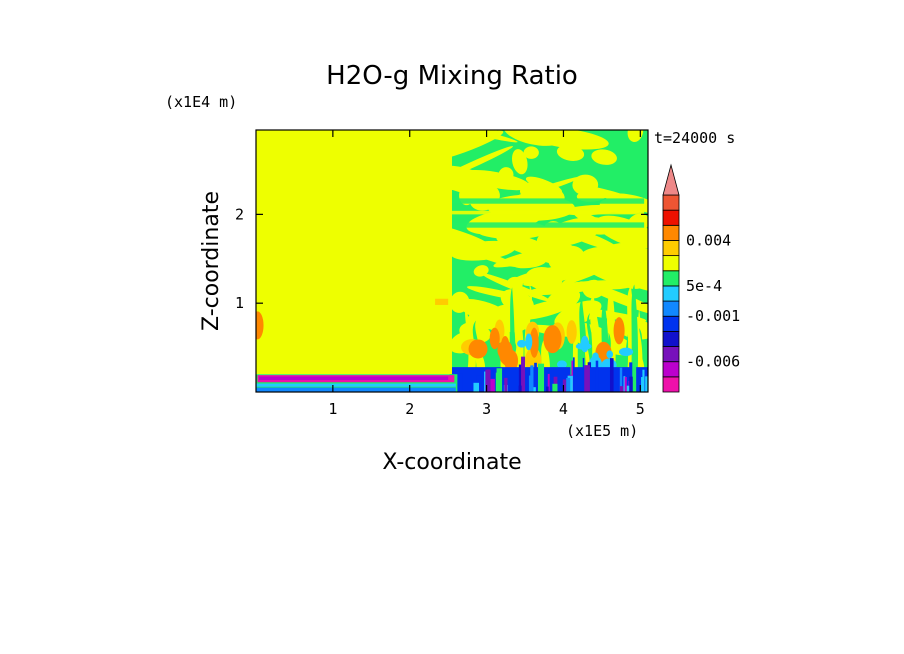  I want to click on field-uniform-region, so click(354, 252).